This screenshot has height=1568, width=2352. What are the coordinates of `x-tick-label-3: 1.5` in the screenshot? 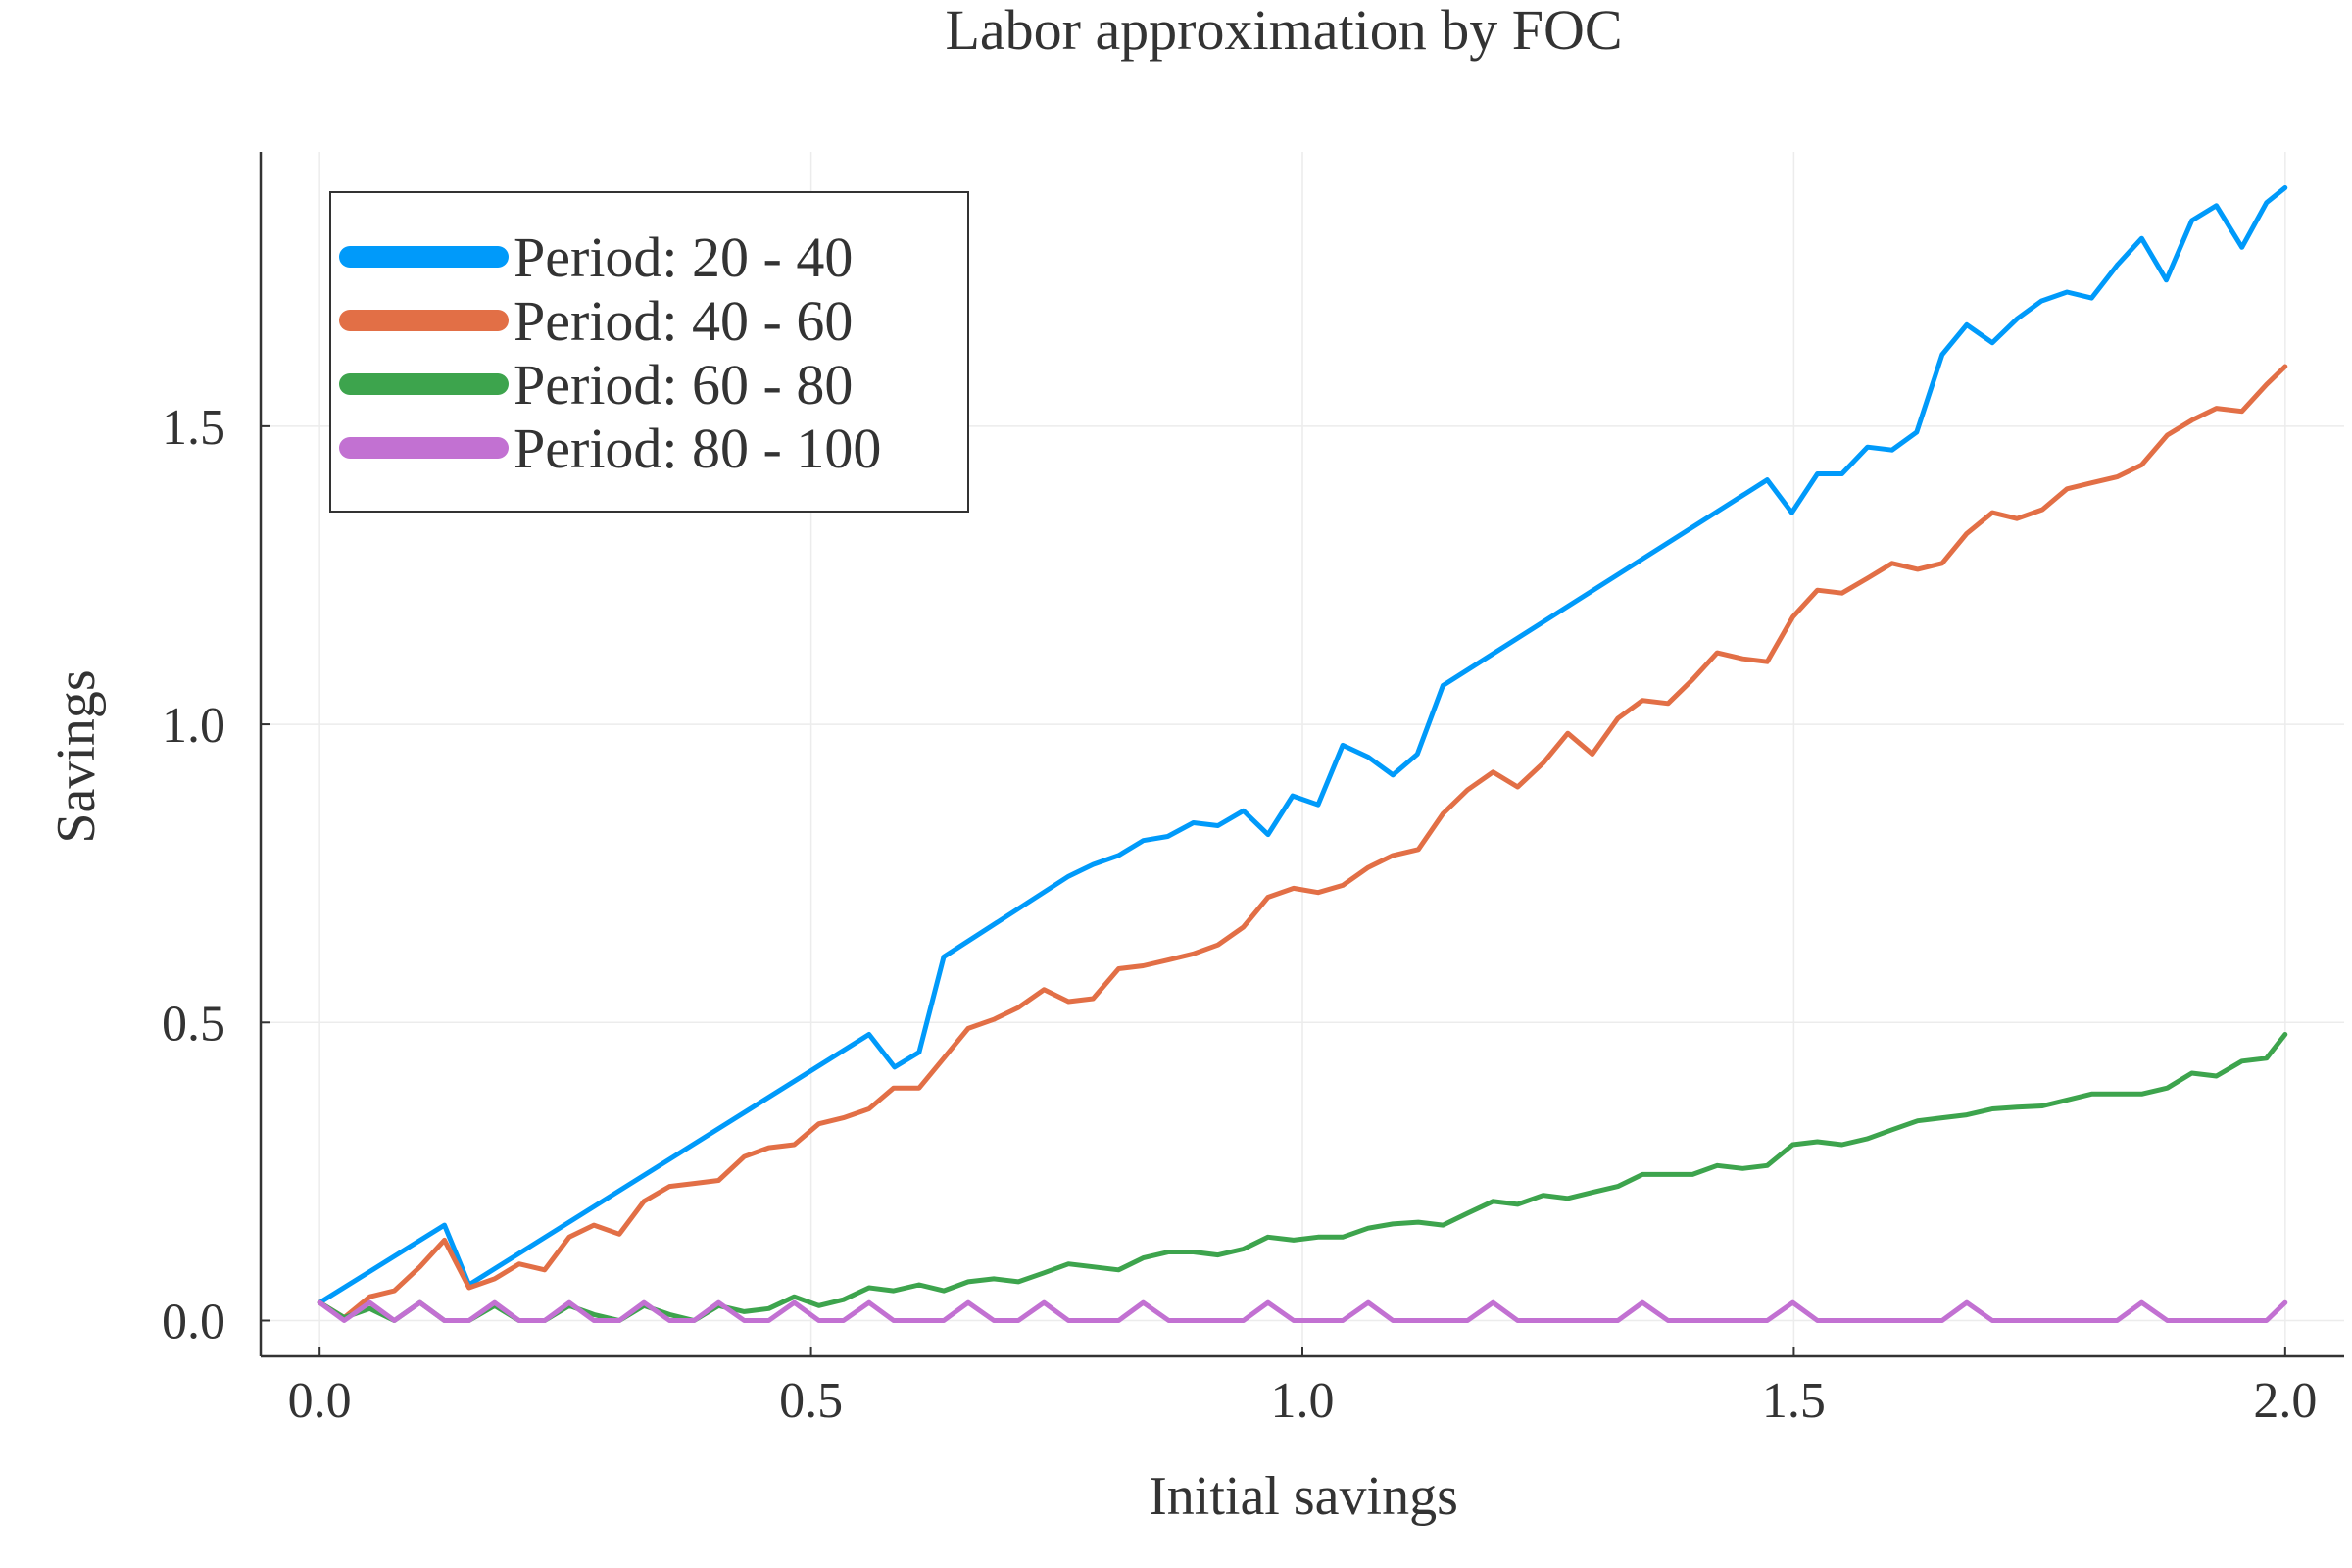 It's located at (1794, 1401).